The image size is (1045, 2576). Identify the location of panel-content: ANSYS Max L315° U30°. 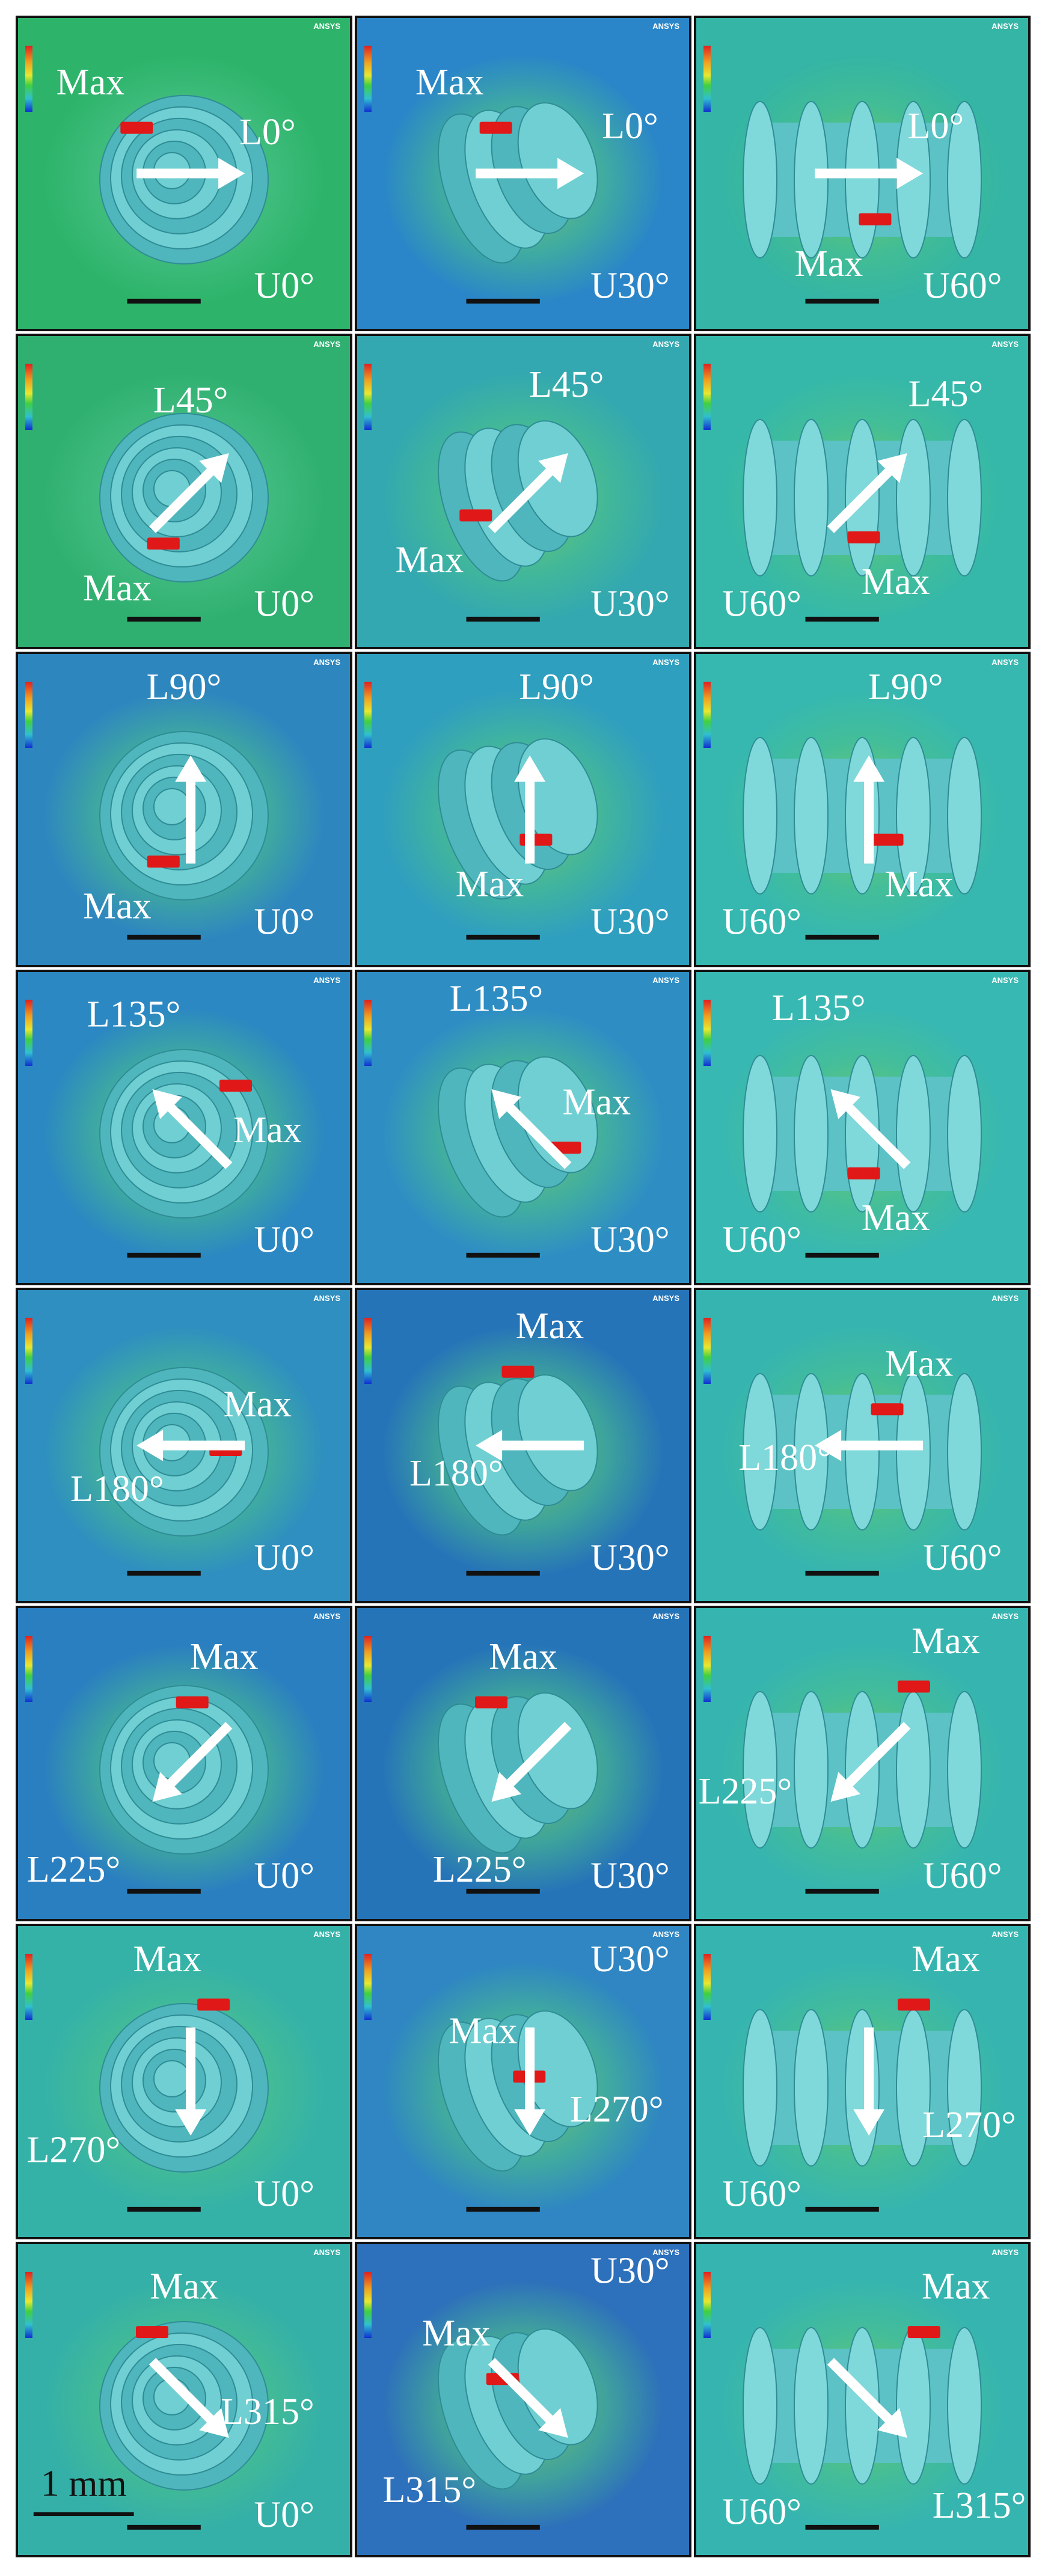
(523, 2399).